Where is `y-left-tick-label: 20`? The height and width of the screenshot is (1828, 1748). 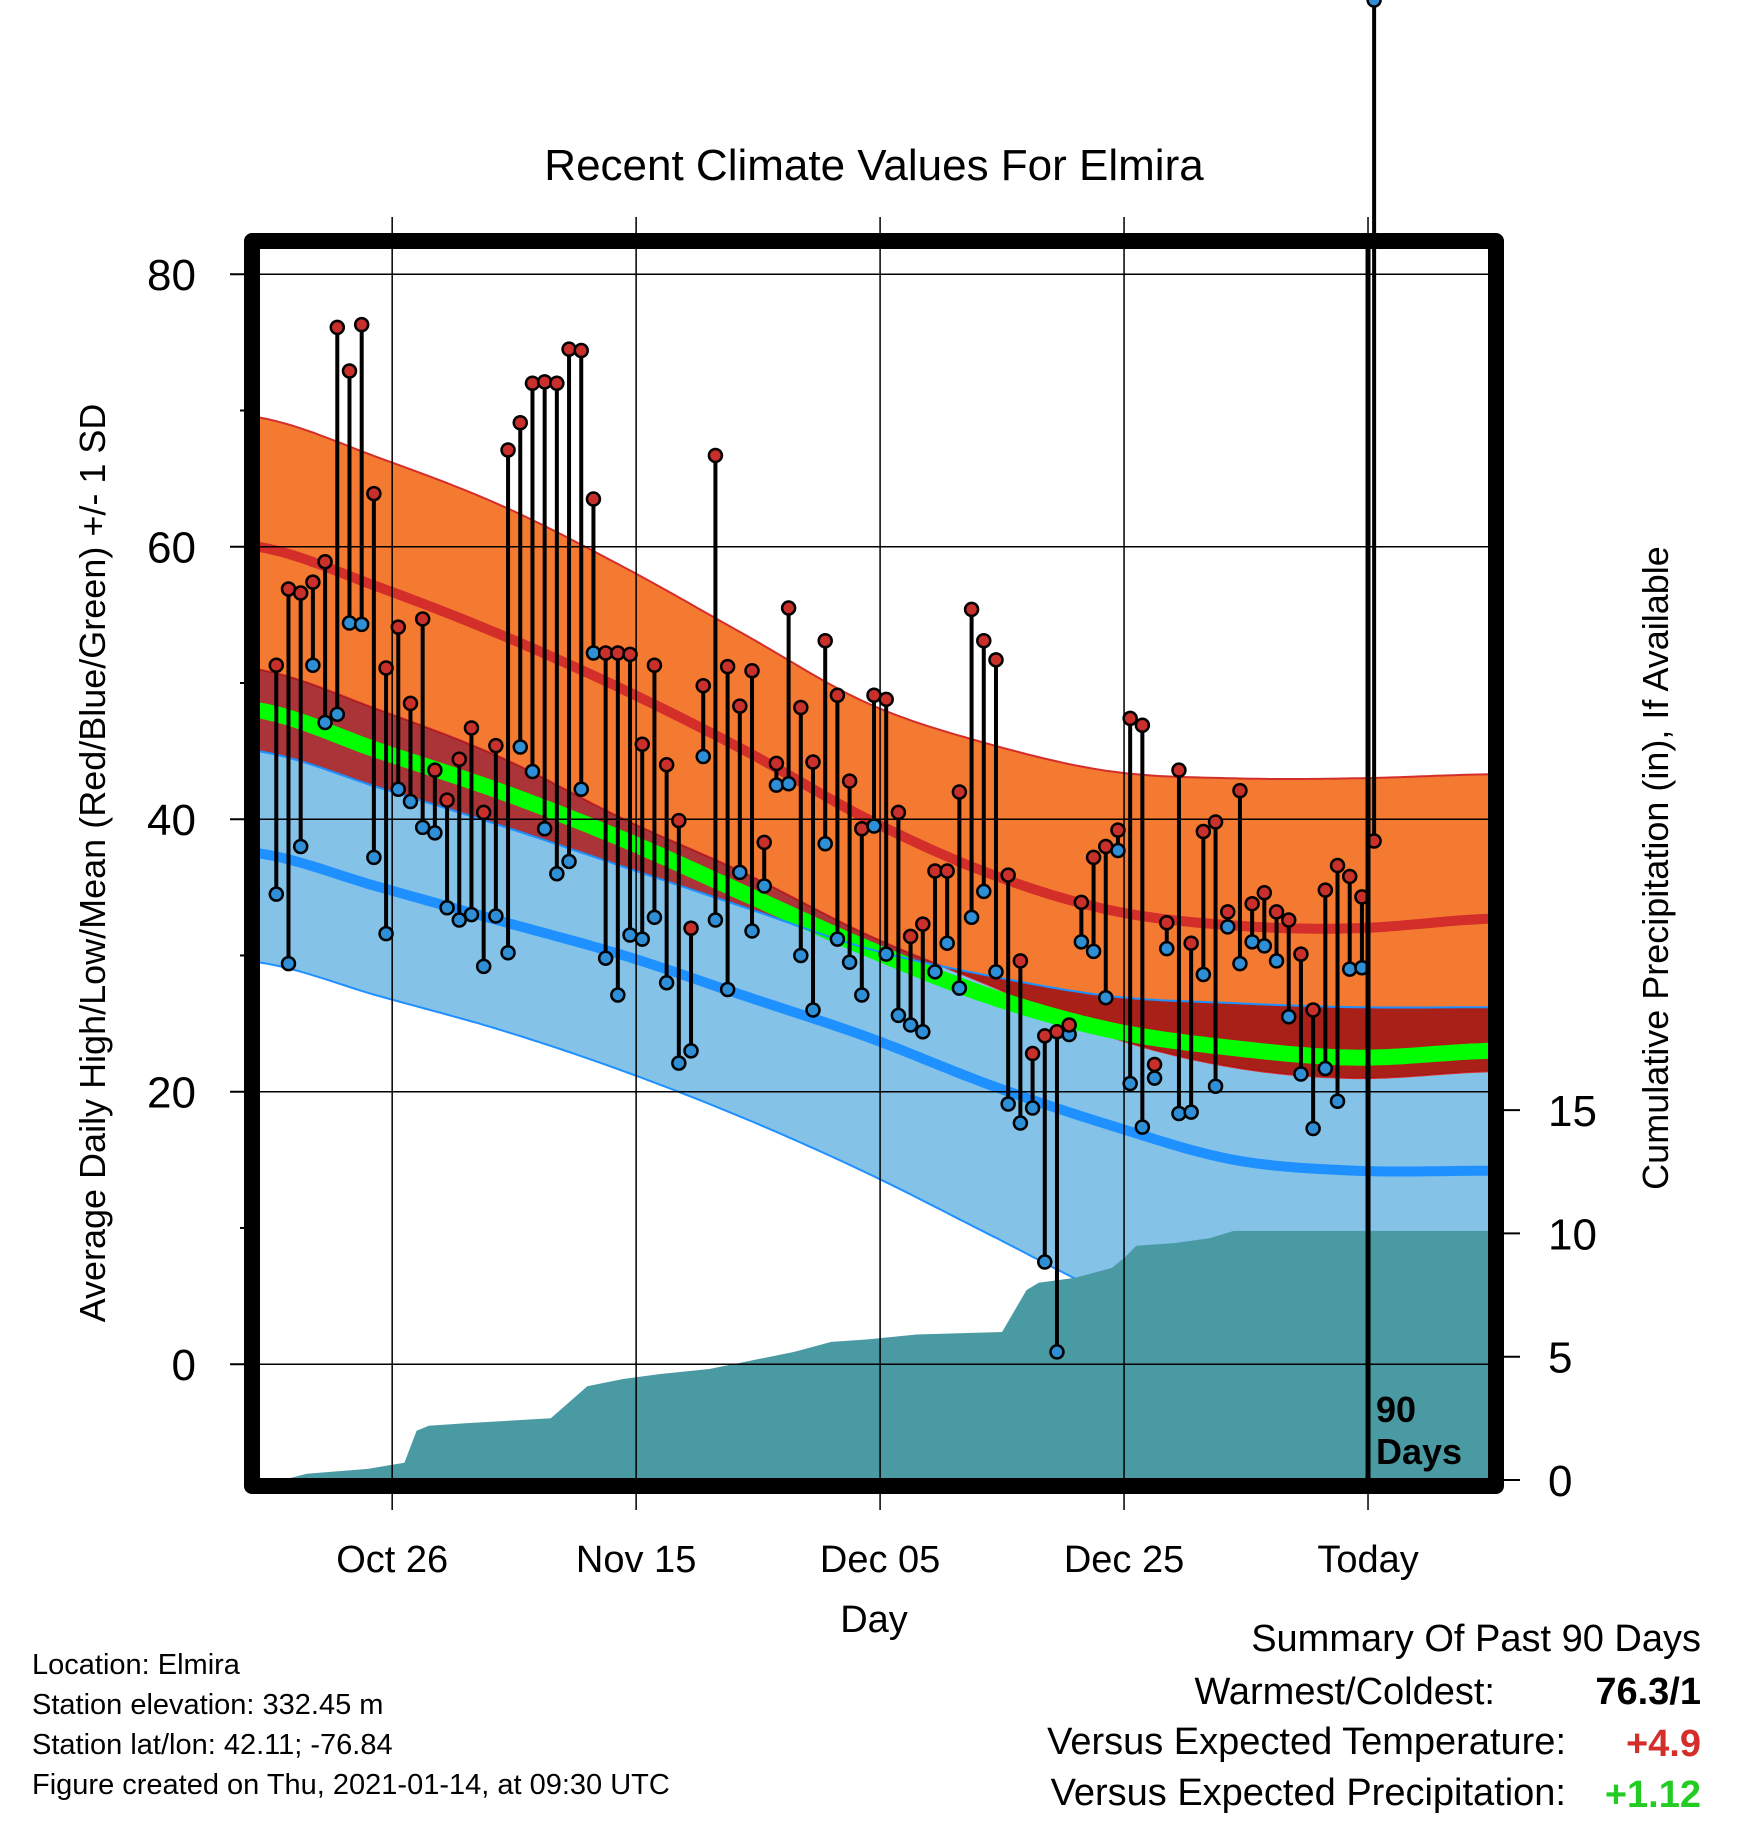
y-left-tick-label: 20 is located at coordinates (171, 1093).